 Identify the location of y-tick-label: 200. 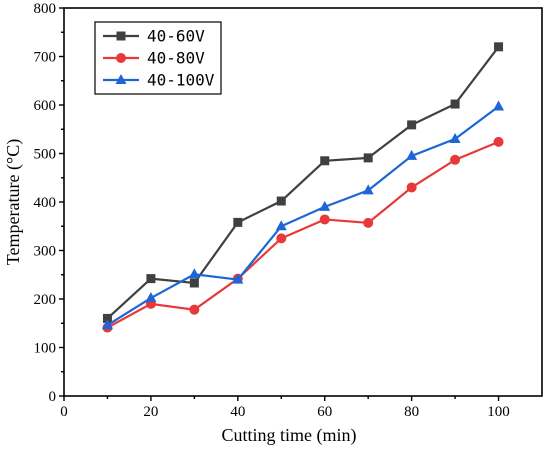
(45, 300).